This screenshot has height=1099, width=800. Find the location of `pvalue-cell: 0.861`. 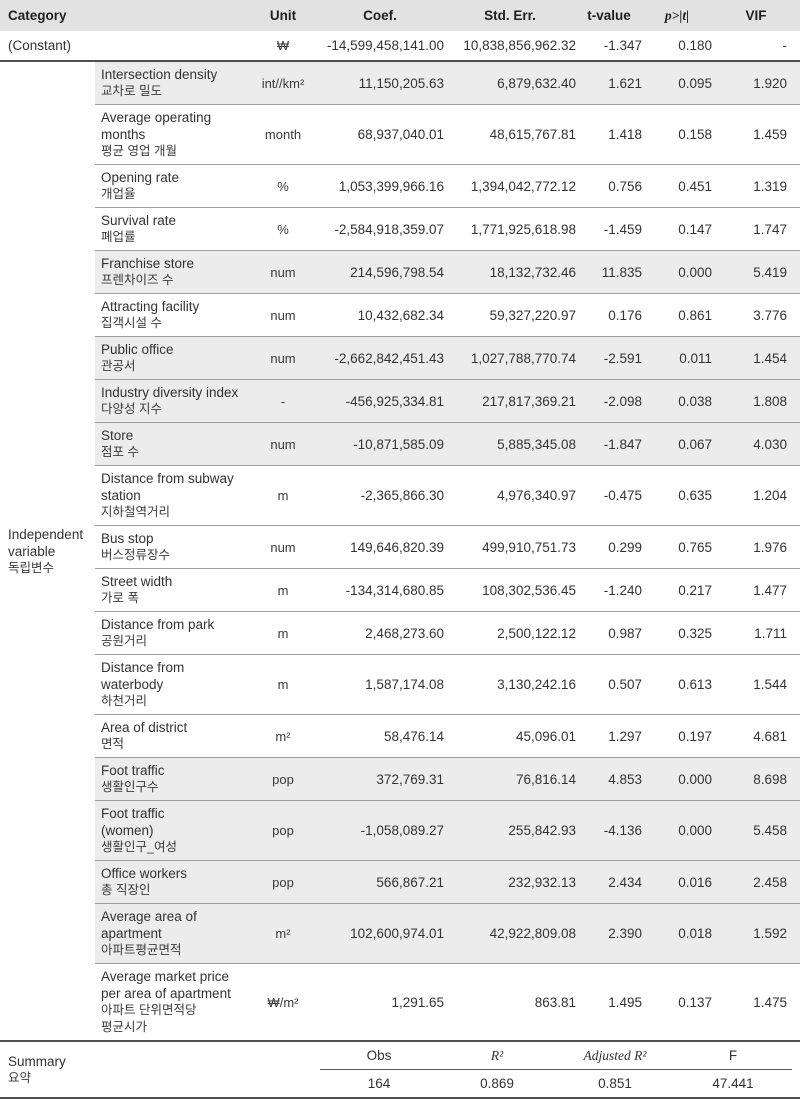

pvalue-cell: 0.861 is located at coordinates (695, 315).